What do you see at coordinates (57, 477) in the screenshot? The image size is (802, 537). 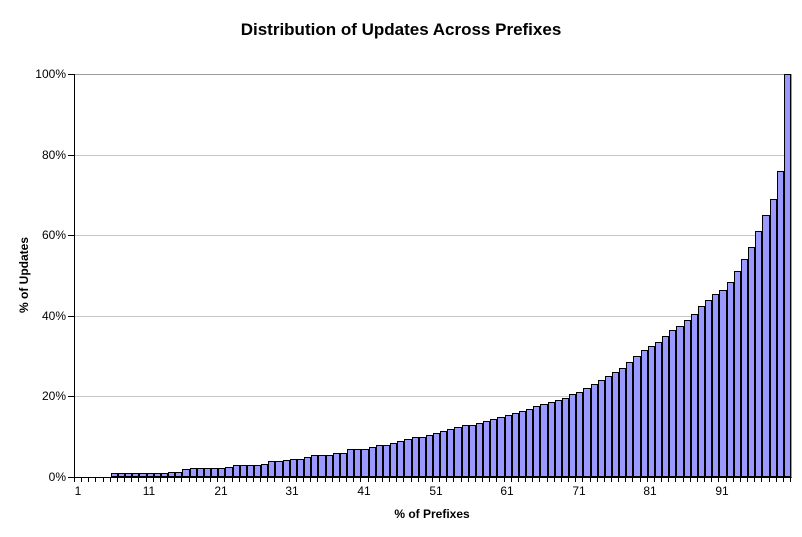 I see `y-tick-label: 0%` at bounding box center [57, 477].